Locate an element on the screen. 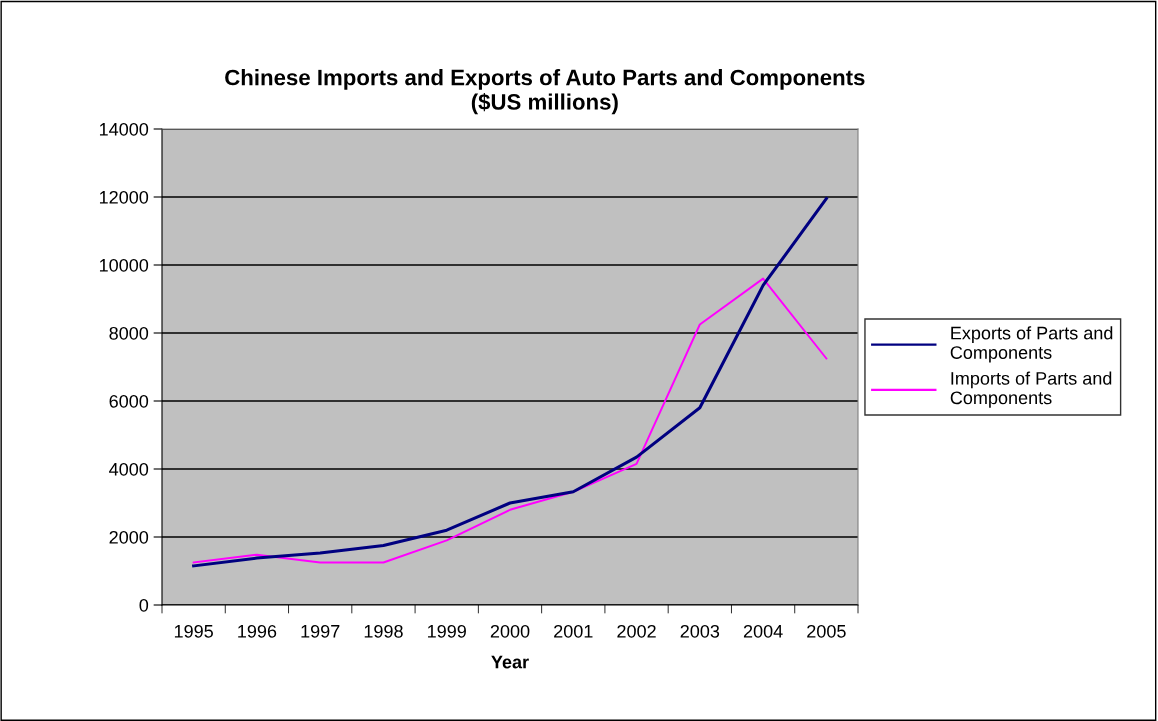  legend-label: Imports of Parts and Components is located at coordinates (1031, 389).